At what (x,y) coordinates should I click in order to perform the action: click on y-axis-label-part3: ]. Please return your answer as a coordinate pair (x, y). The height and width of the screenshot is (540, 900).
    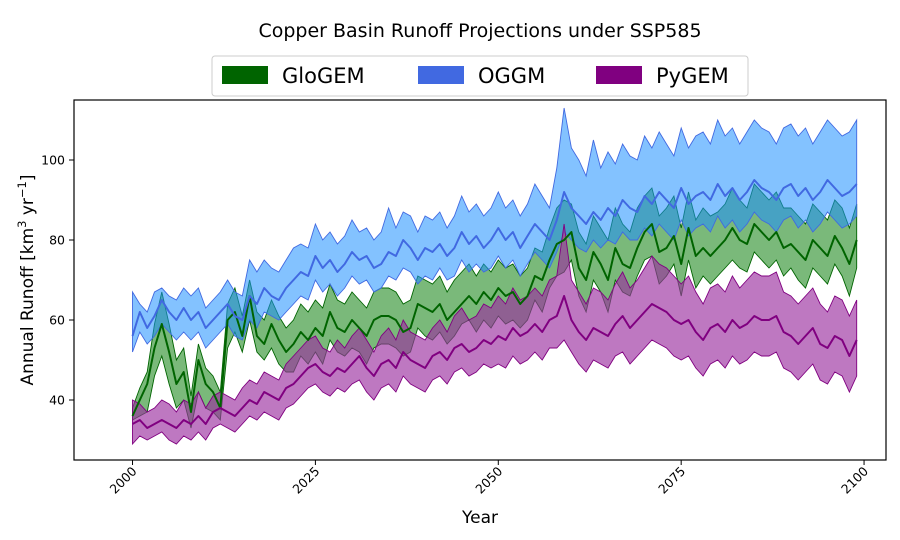
    Looking at the image, I should click on (28, 177).